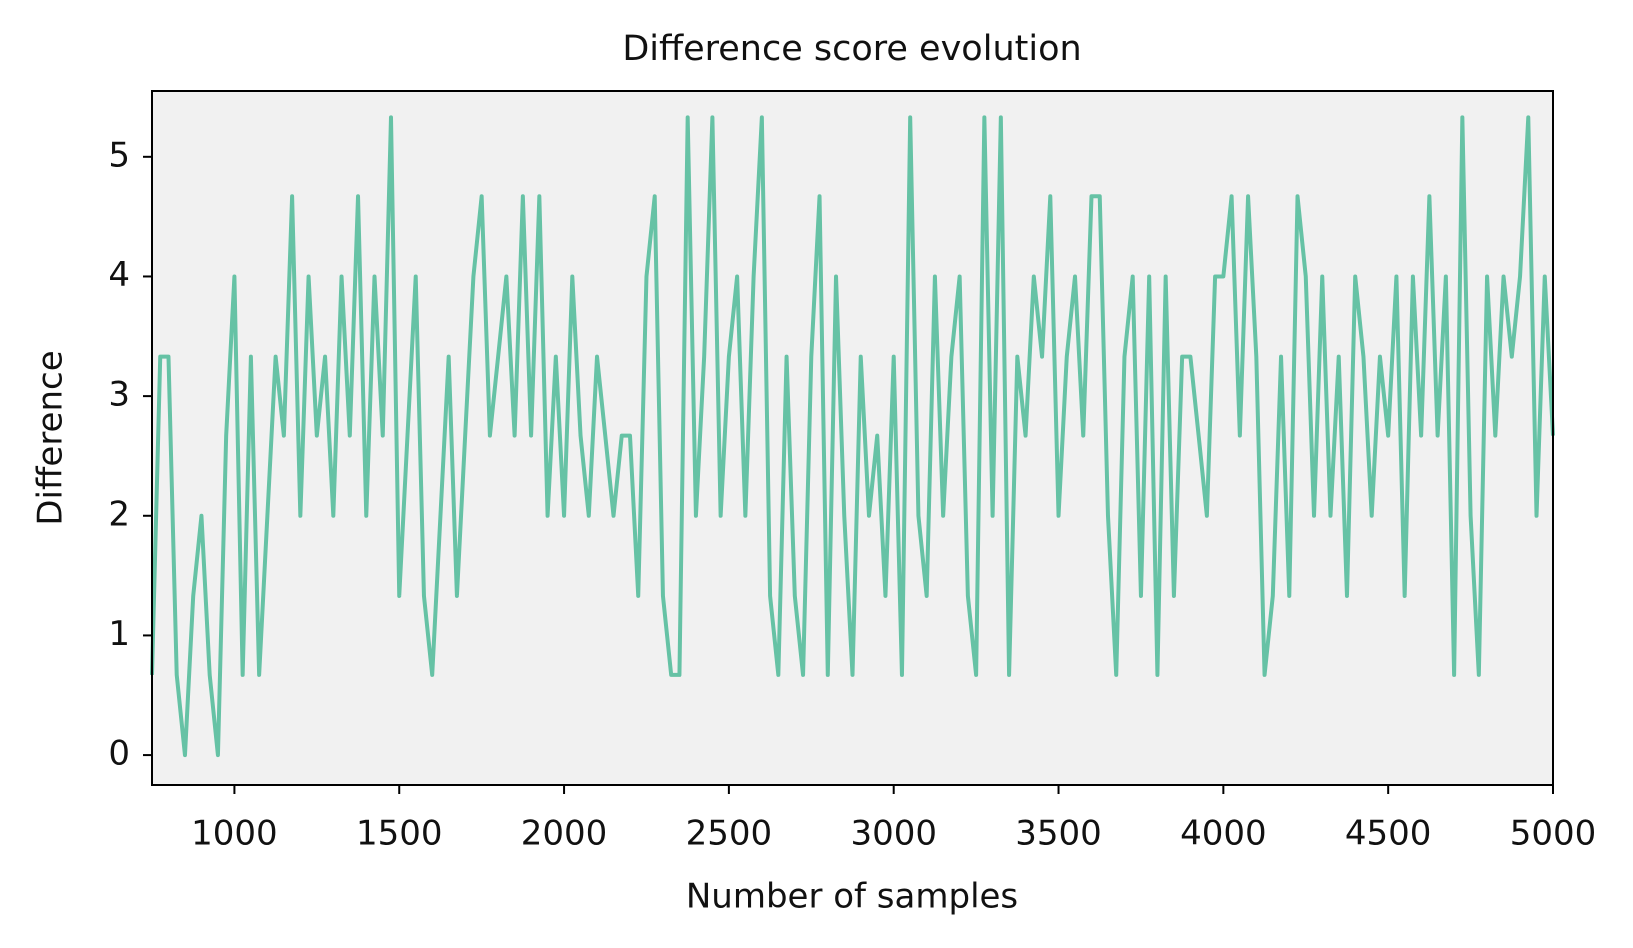  I want to click on x-tick-label: 1500, so click(399, 834).